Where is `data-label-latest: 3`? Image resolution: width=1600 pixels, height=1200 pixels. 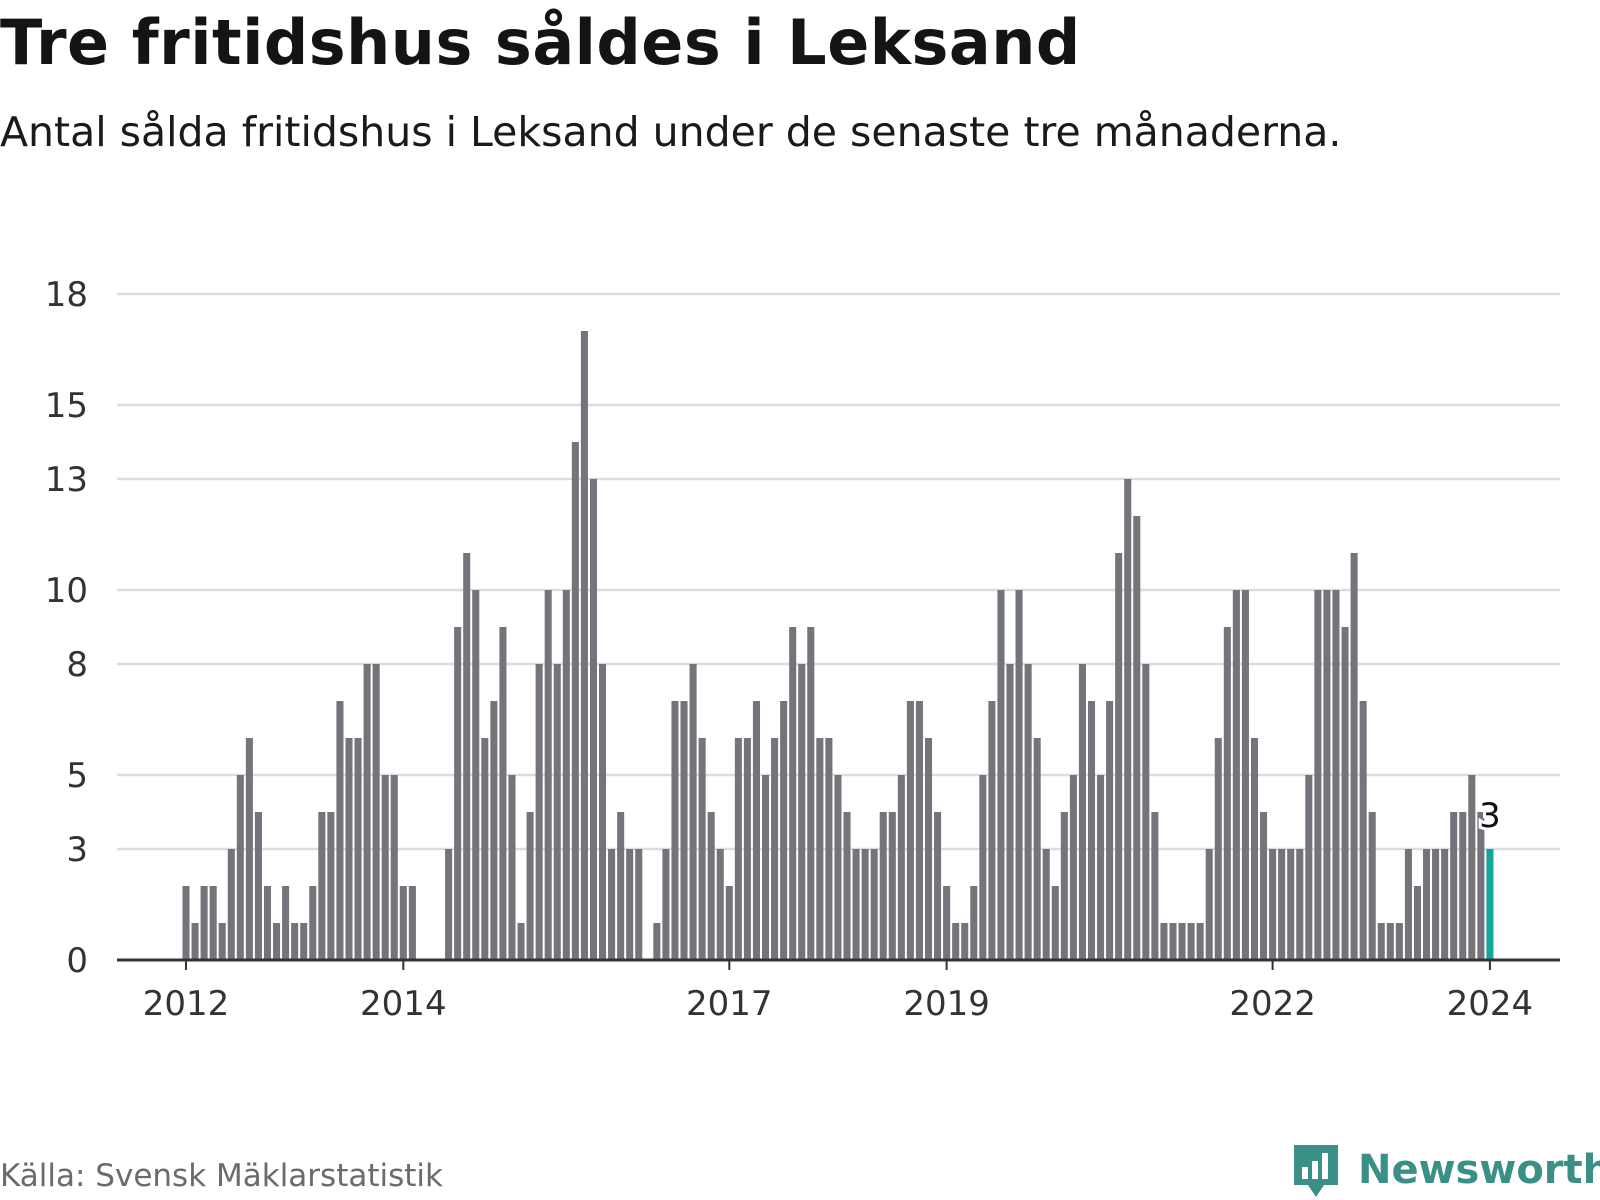
data-label-latest: 3 is located at coordinates (1490, 816).